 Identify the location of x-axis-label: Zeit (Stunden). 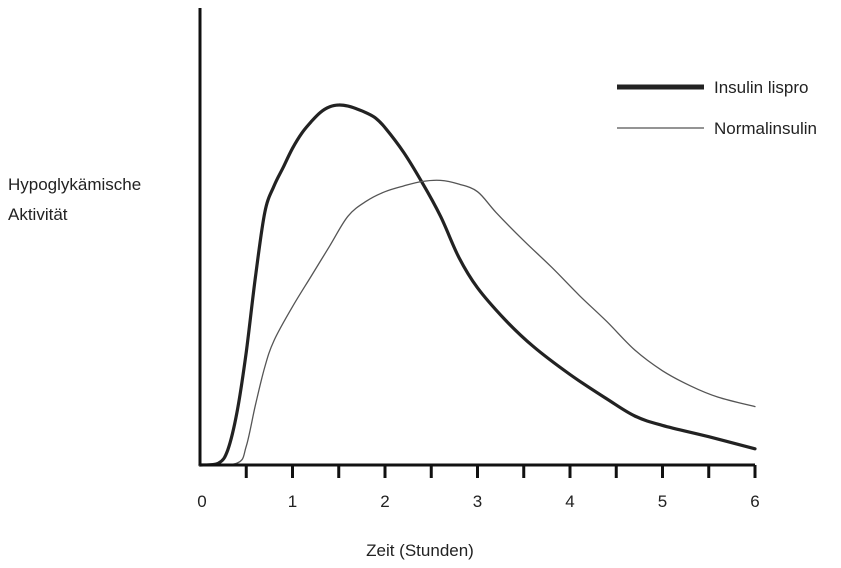
(420, 550).